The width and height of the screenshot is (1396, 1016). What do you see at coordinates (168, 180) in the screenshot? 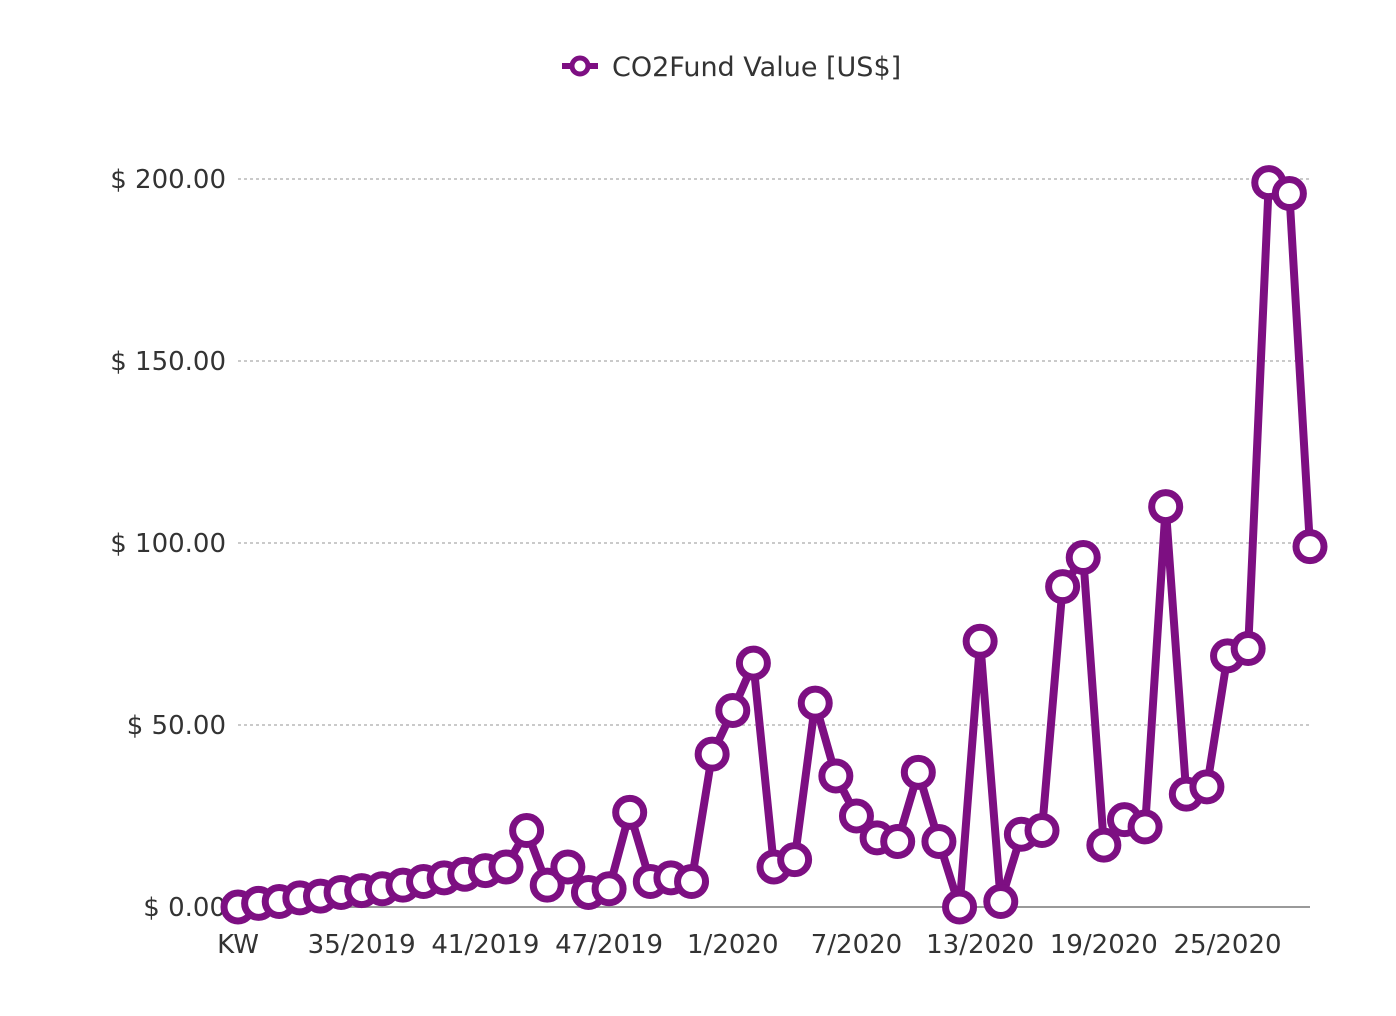
I see `y-tick-label: $ 200.00` at bounding box center [168, 180].